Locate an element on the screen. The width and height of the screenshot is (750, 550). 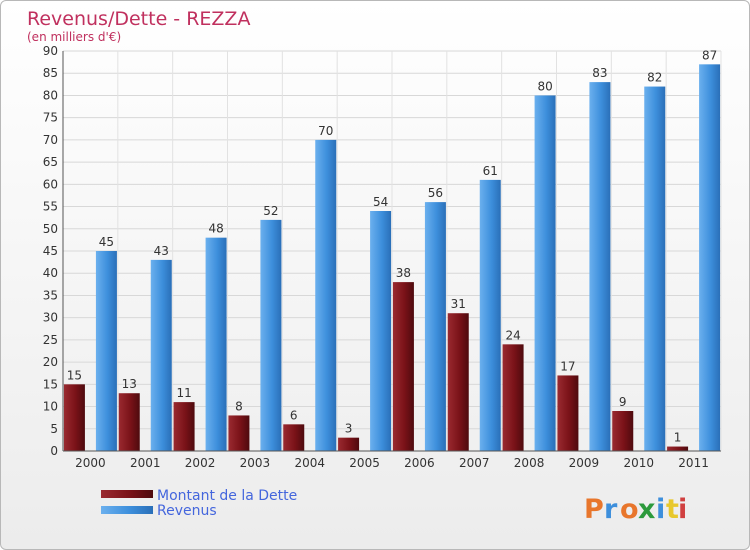
revenue-value-label: 52 is located at coordinates (270, 211).